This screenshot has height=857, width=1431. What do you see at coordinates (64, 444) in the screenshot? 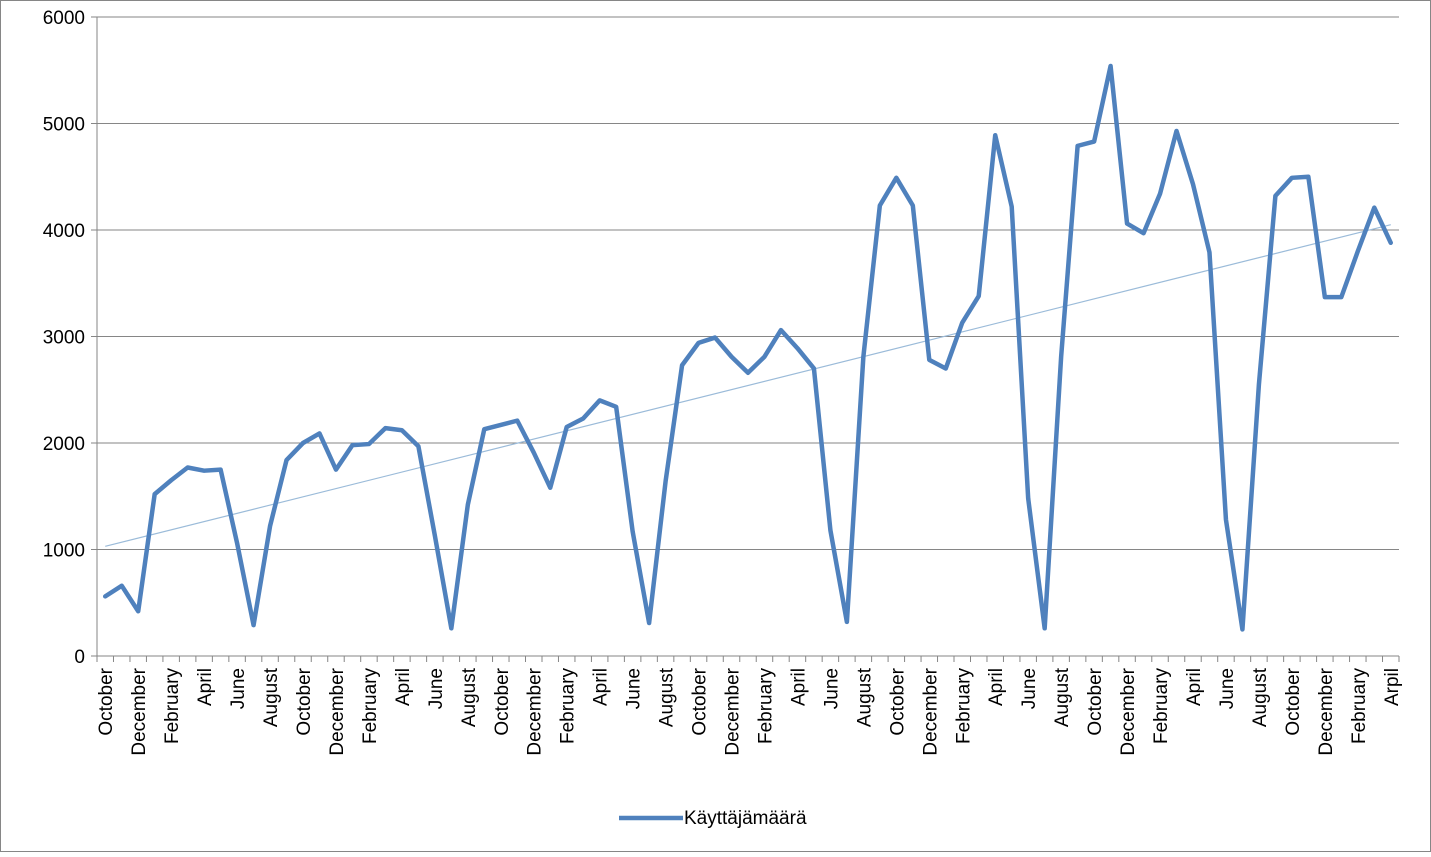
I see `y-tick-label: 2000` at bounding box center [64, 444].